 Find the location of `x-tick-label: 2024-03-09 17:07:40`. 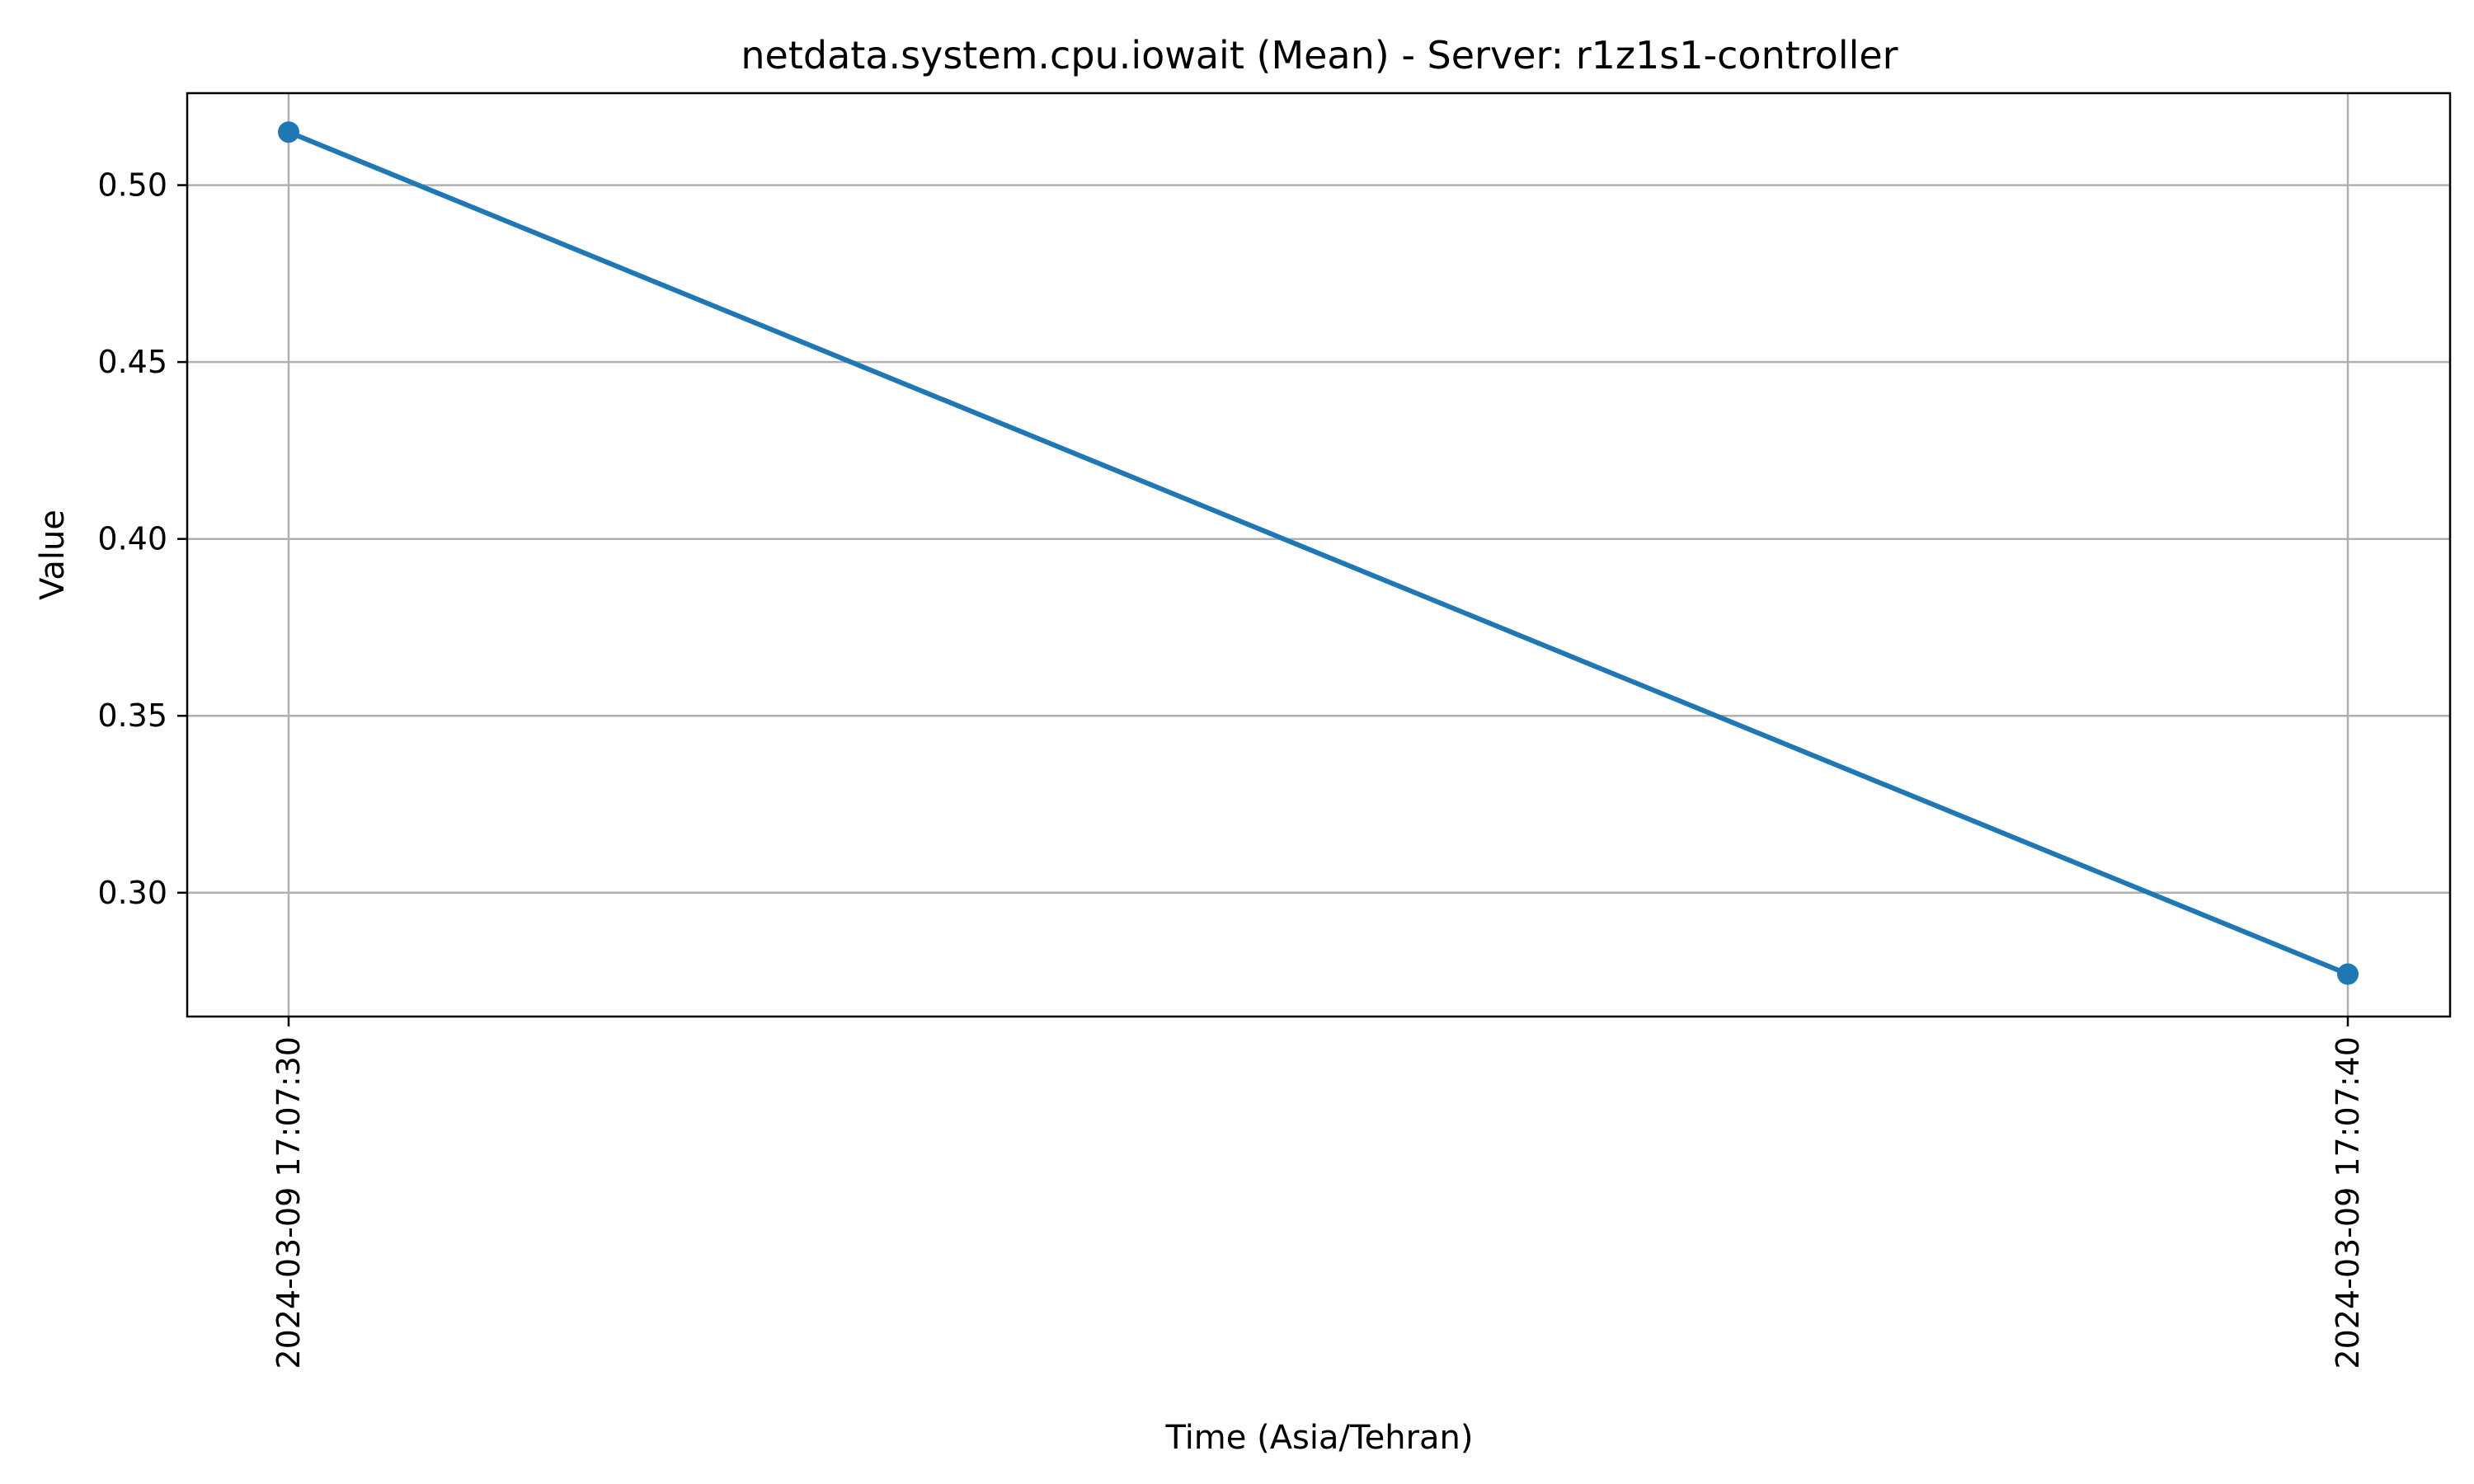

x-tick-label: 2024-03-09 17:07:40 is located at coordinates (2348, 1202).